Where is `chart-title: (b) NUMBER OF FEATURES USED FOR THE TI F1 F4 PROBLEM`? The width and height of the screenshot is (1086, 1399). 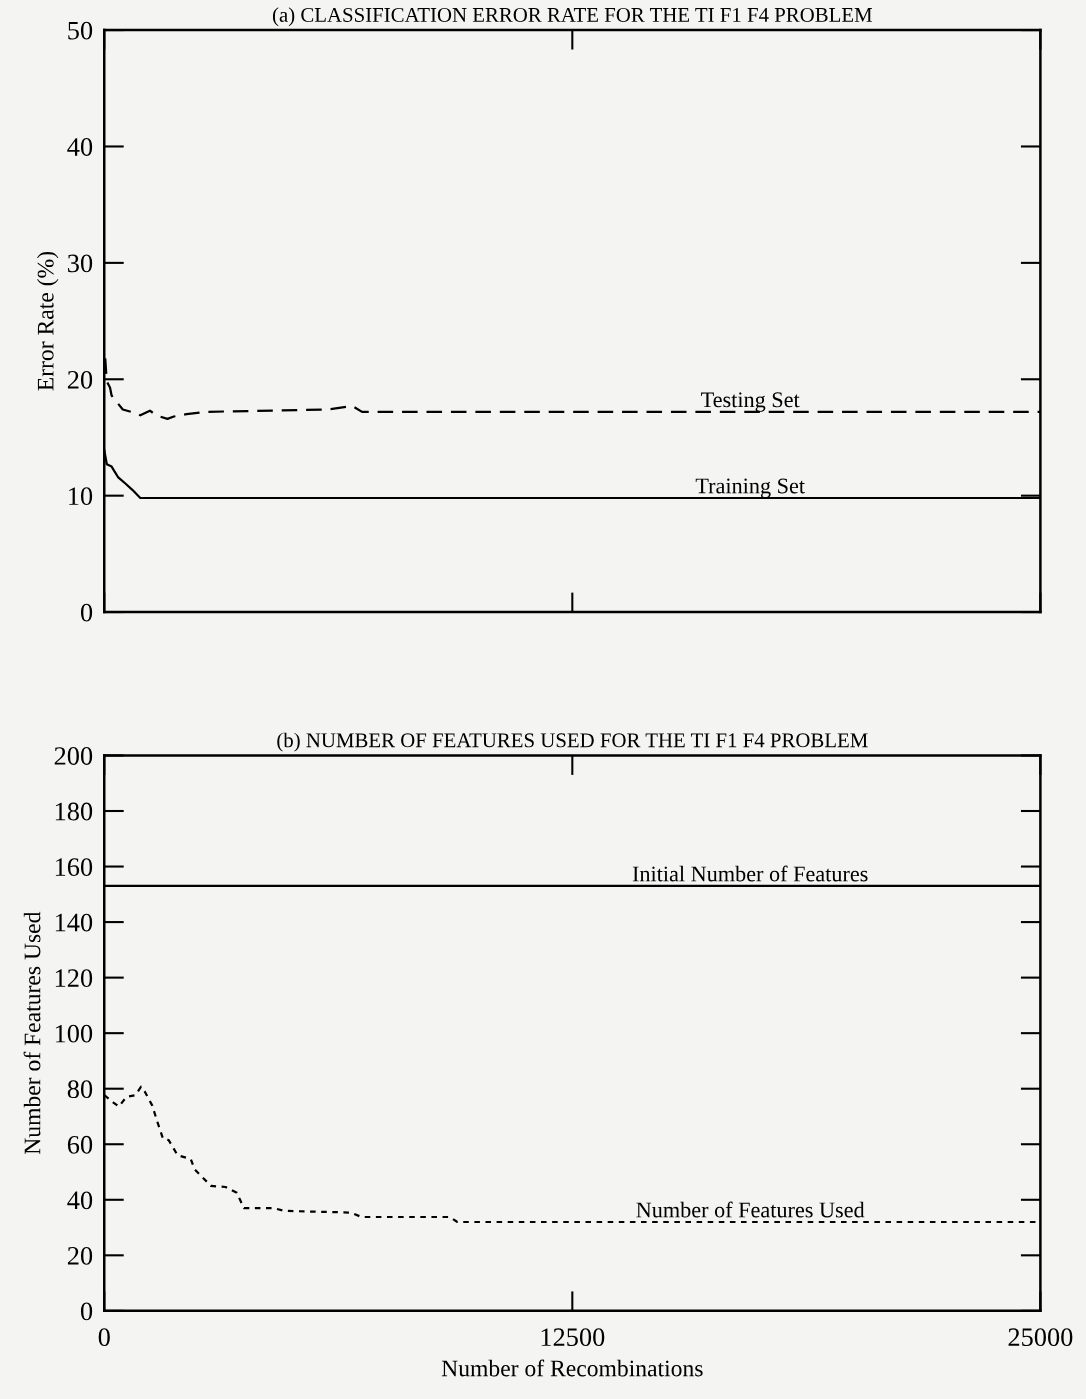 chart-title: (b) NUMBER OF FEATURES USED FOR THE TI F1 F4 PROBLEM is located at coordinates (572, 742).